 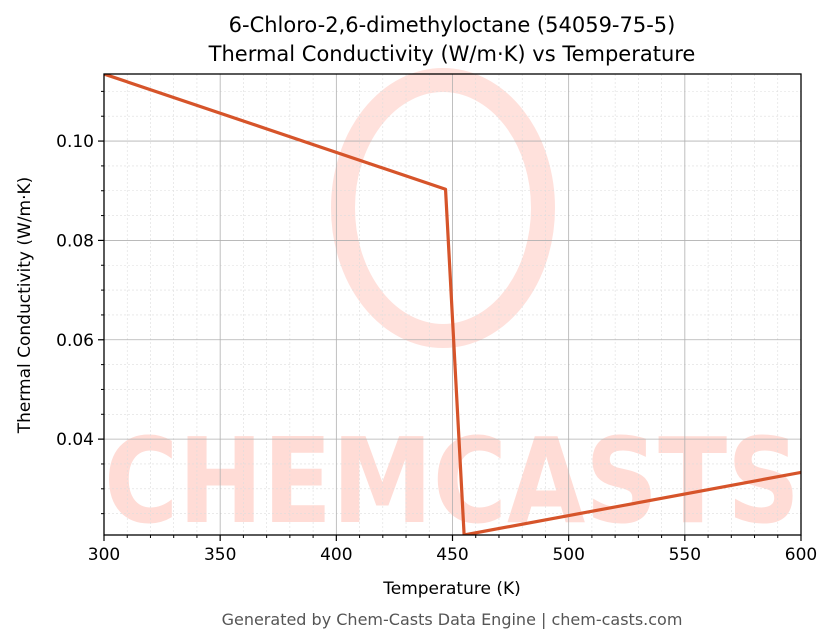 What do you see at coordinates (451, 589) in the screenshot?
I see `x-axis-label: Temperature (K)` at bounding box center [451, 589].